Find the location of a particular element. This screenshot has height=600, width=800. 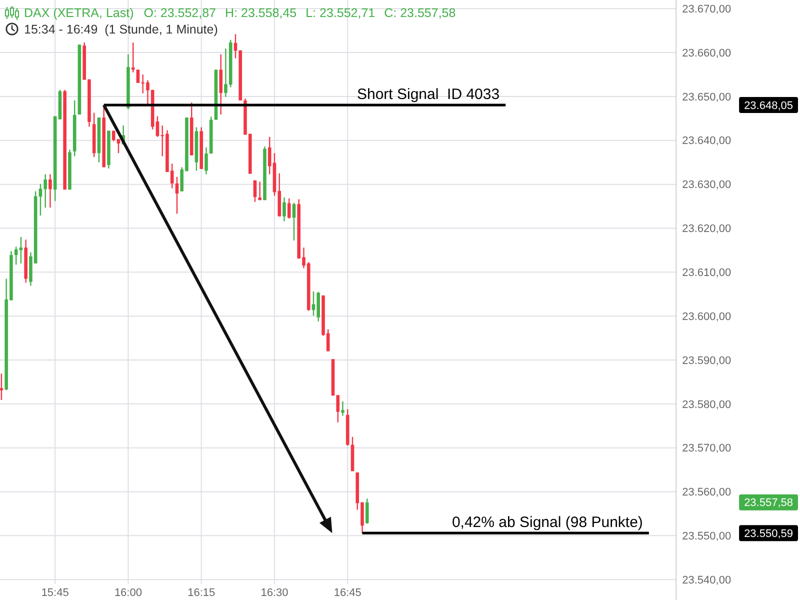

annotation: 0,42% ab Signal (98 Punkte) is located at coordinates (547, 523).